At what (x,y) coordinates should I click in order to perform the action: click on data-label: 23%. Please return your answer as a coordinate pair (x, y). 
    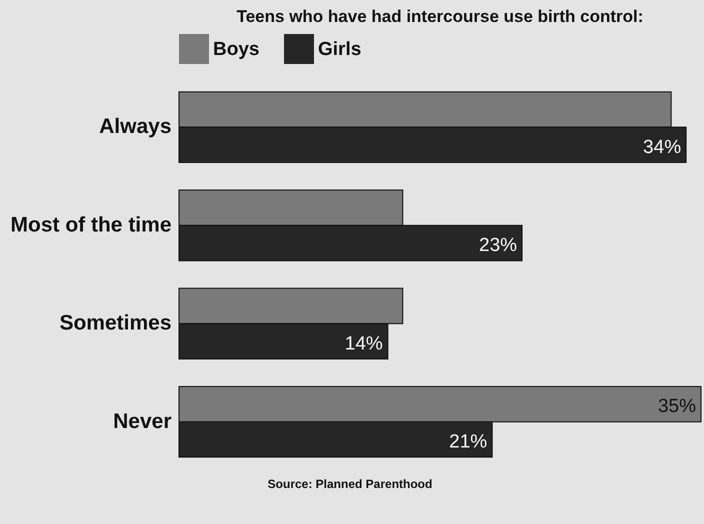
    Looking at the image, I should click on (498, 245).